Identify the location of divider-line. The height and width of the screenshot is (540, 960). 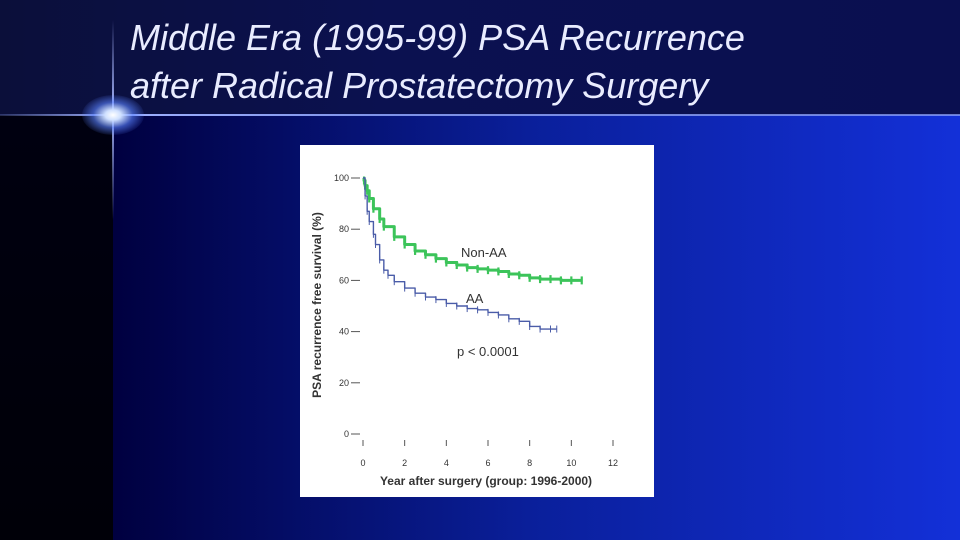
(480, 115).